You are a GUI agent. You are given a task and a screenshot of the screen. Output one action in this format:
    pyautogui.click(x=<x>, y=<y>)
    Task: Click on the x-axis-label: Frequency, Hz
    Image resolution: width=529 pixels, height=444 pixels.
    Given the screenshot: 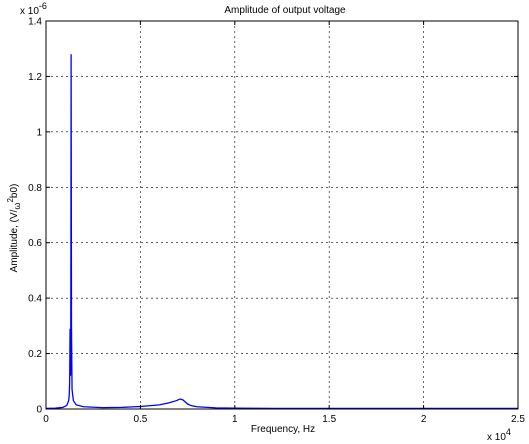 What is the action you would take?
    pyautogui.click(x=283, y=429)
    